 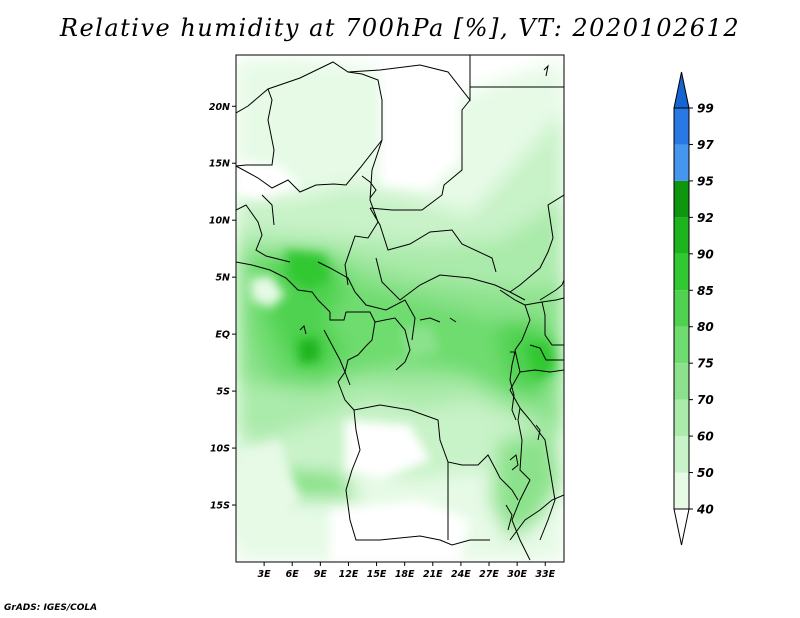 I want to click on lat-tick-label: EQ, so click(x=222, y=335).